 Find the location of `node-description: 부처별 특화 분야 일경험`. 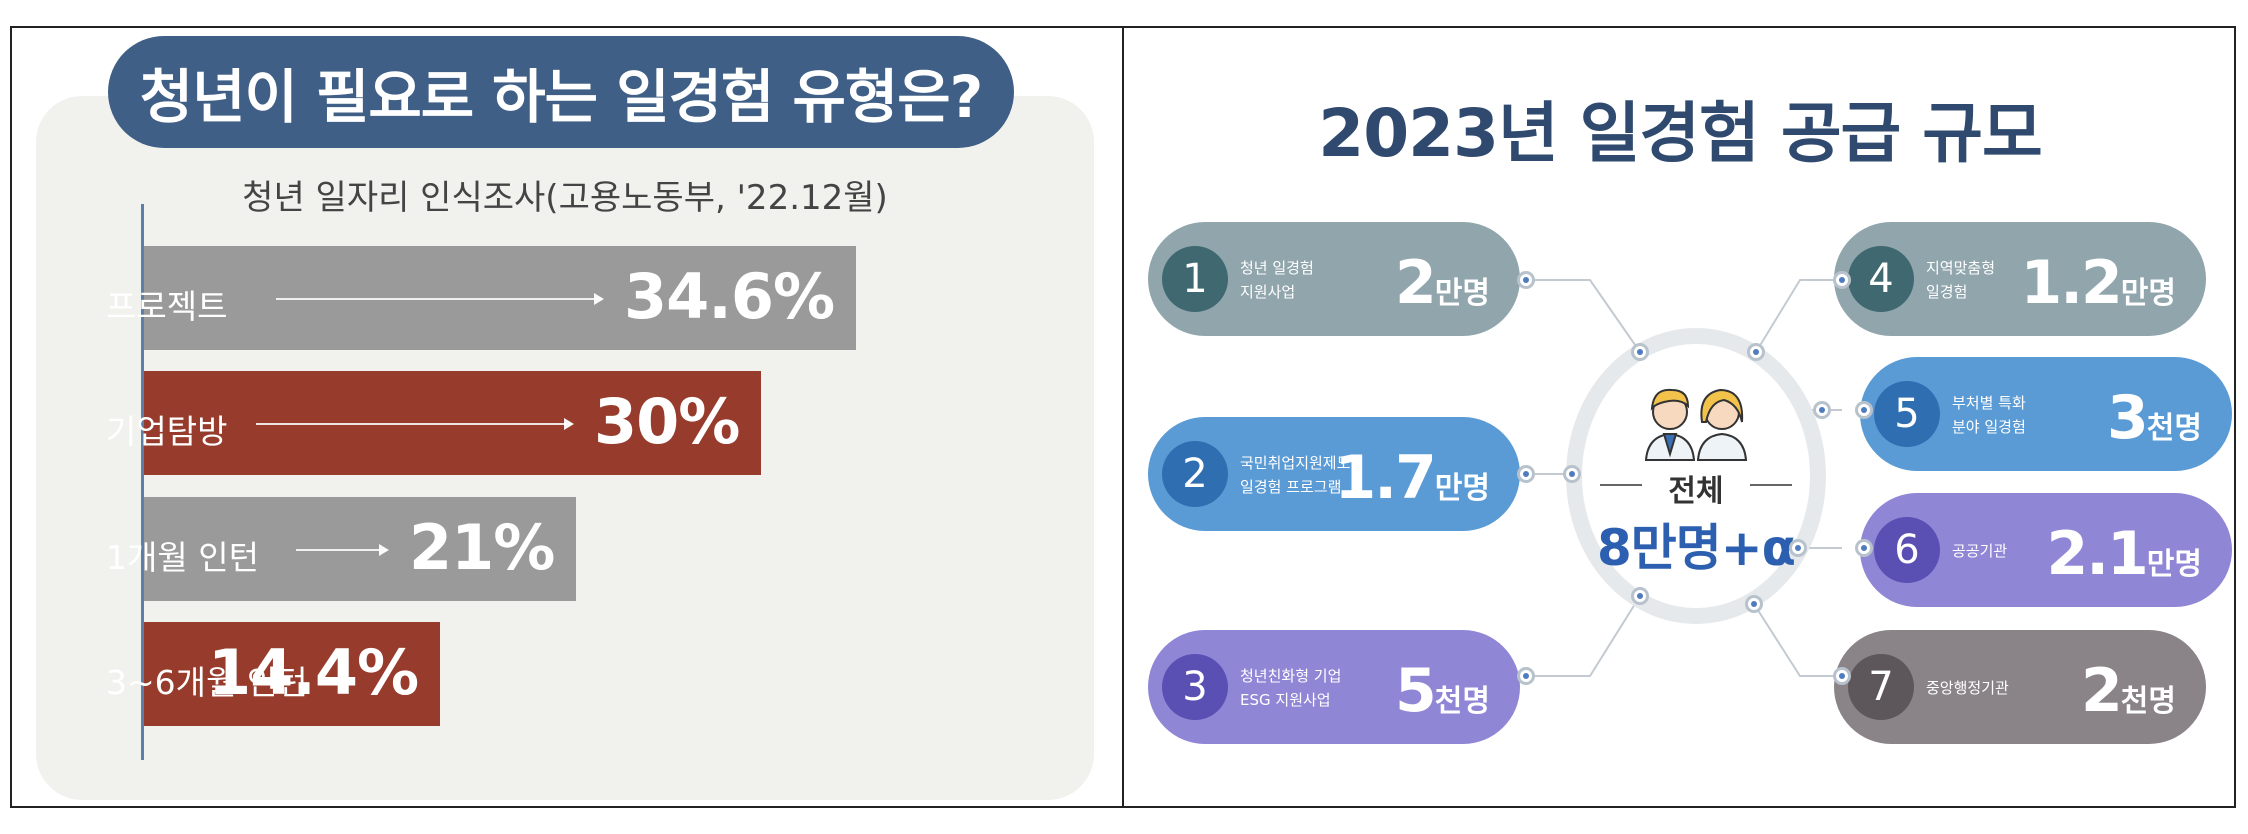

node-description: 부처별 특화 분야 일경험 is located at coordinates (1989, 415).